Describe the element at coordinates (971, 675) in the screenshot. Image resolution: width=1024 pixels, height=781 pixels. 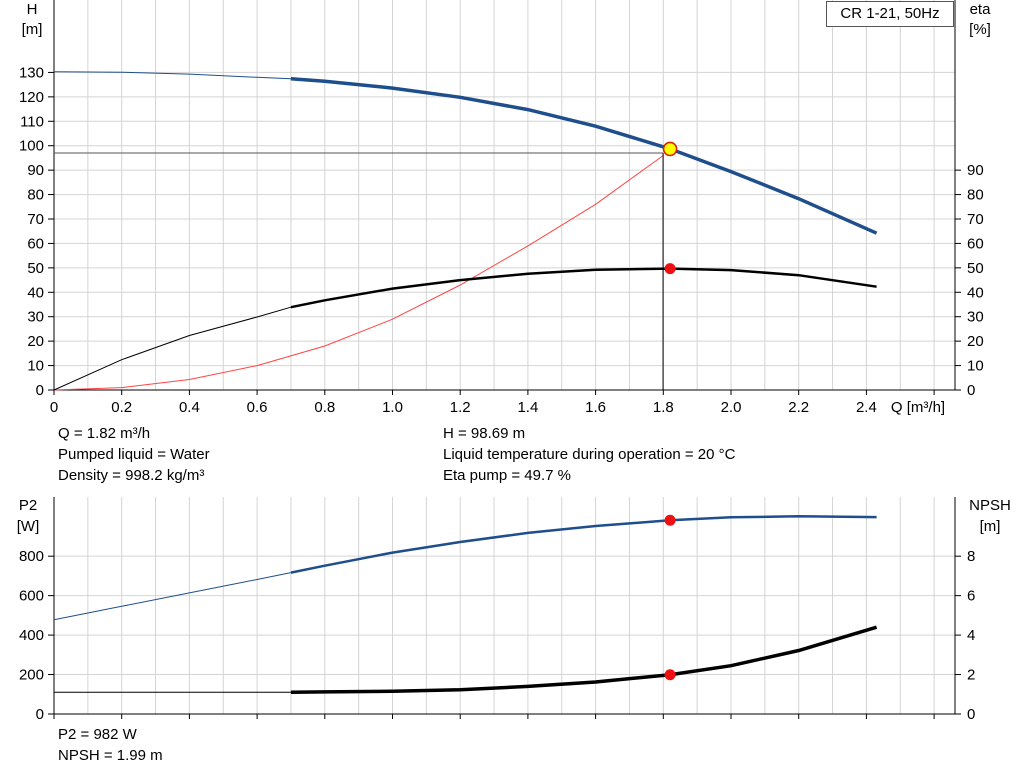
I see `y-right-tick-label: 2` at that location.